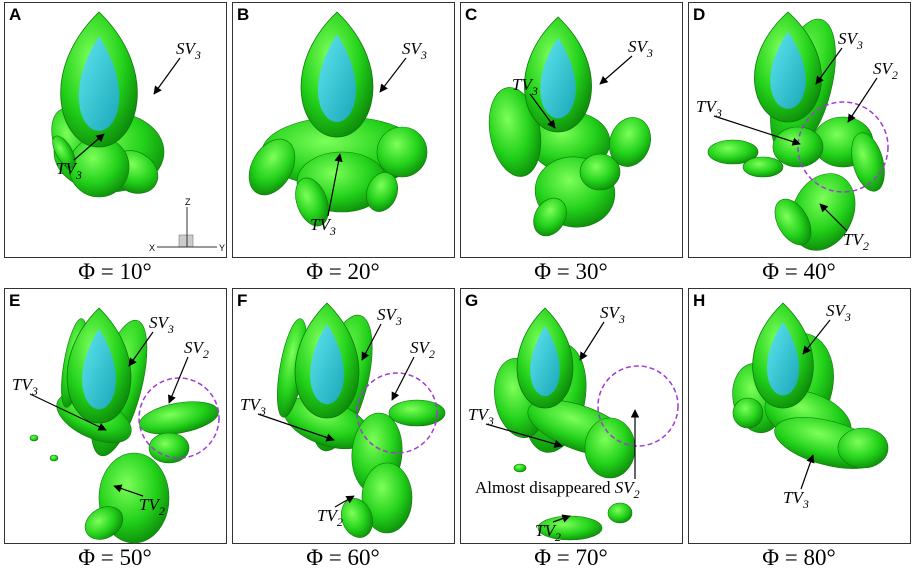 The image size is (913, 570). I want to click on panel-caption: Φ = 40°, so click(798, 271).